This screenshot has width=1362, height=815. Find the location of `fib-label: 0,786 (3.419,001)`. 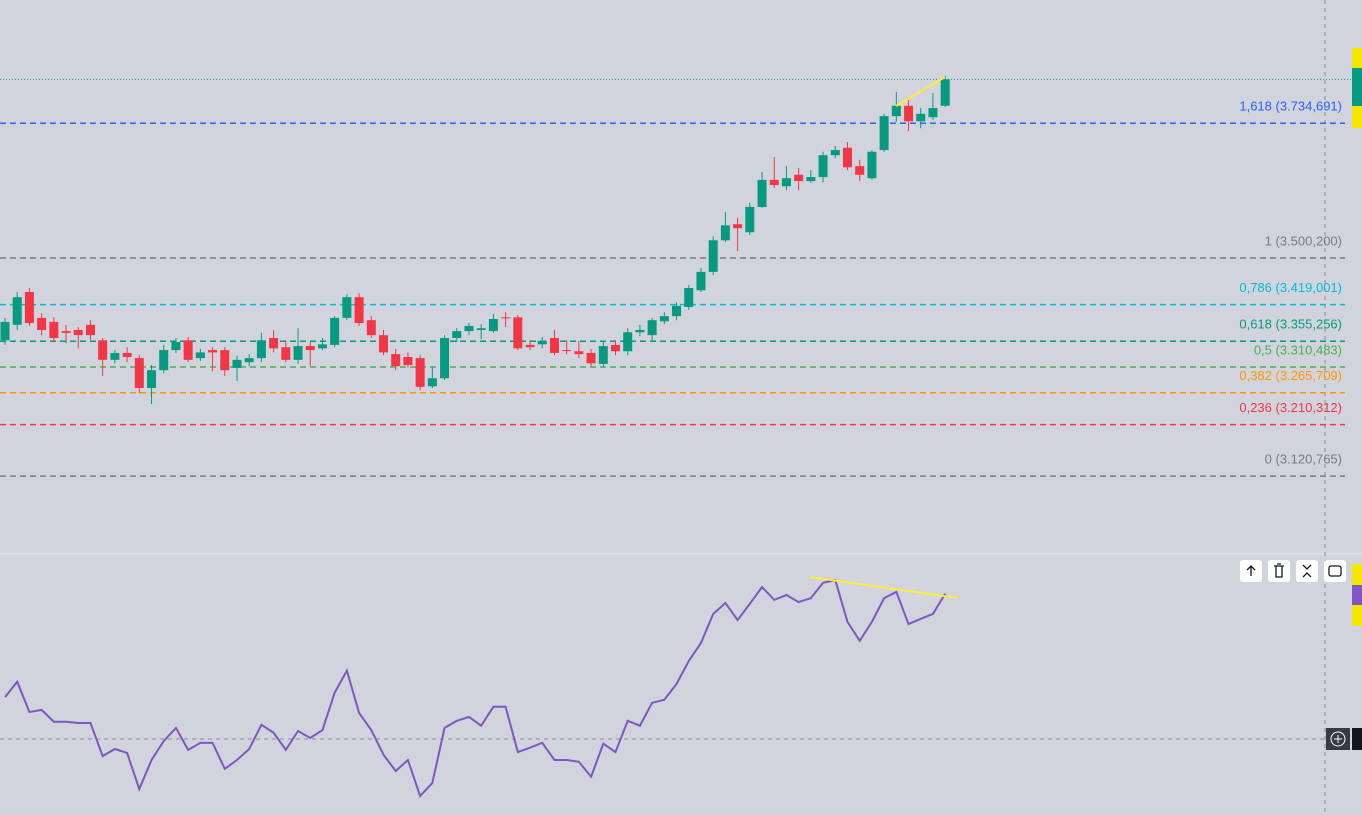

fib-label: 0,786 (3.419,001) is located at coordinates (1290, 287).